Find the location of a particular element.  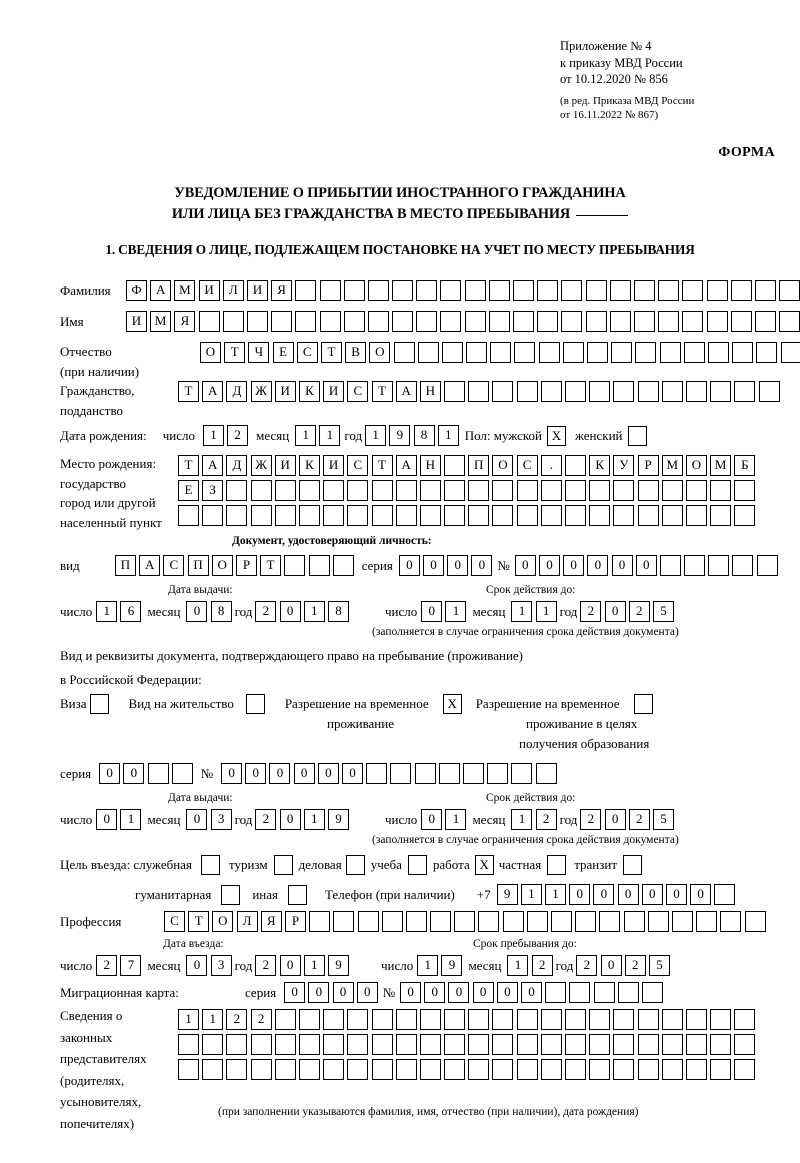

char-cell: Е is located at coordinates (283, 352).